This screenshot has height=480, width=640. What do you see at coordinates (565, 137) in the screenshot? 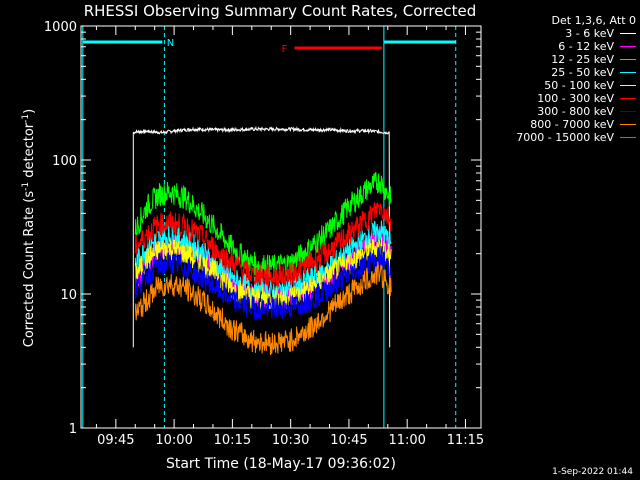
I see `legend-label: 7000 - 15000 keV` at bounding box center [565, 137].